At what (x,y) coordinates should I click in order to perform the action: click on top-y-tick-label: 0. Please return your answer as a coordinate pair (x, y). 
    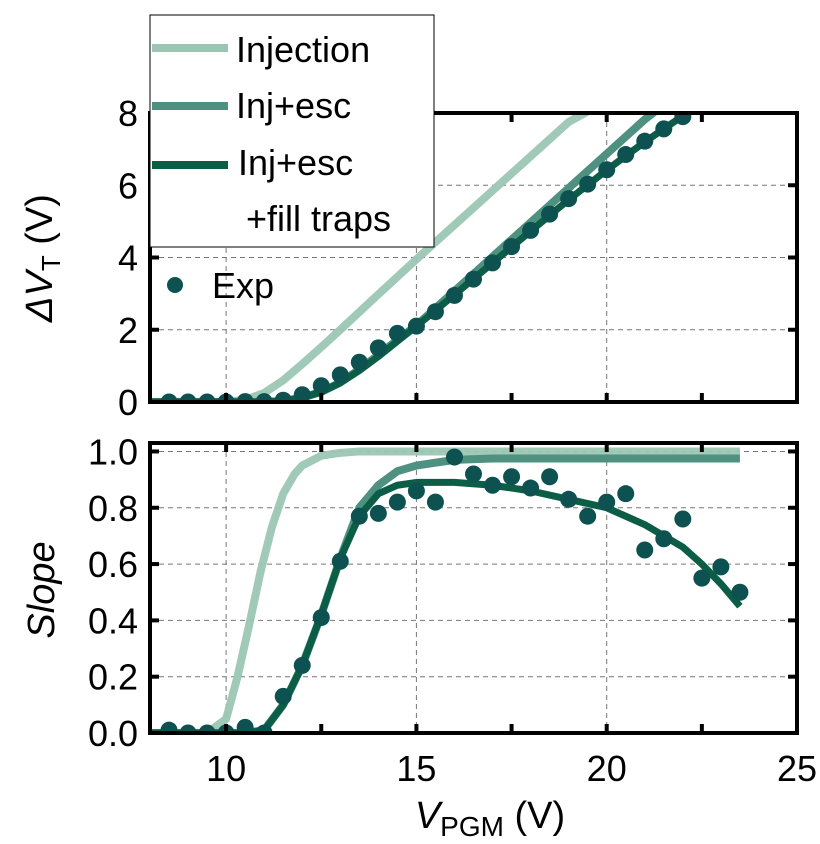
    Looking at the image, I should click on (128, 402).